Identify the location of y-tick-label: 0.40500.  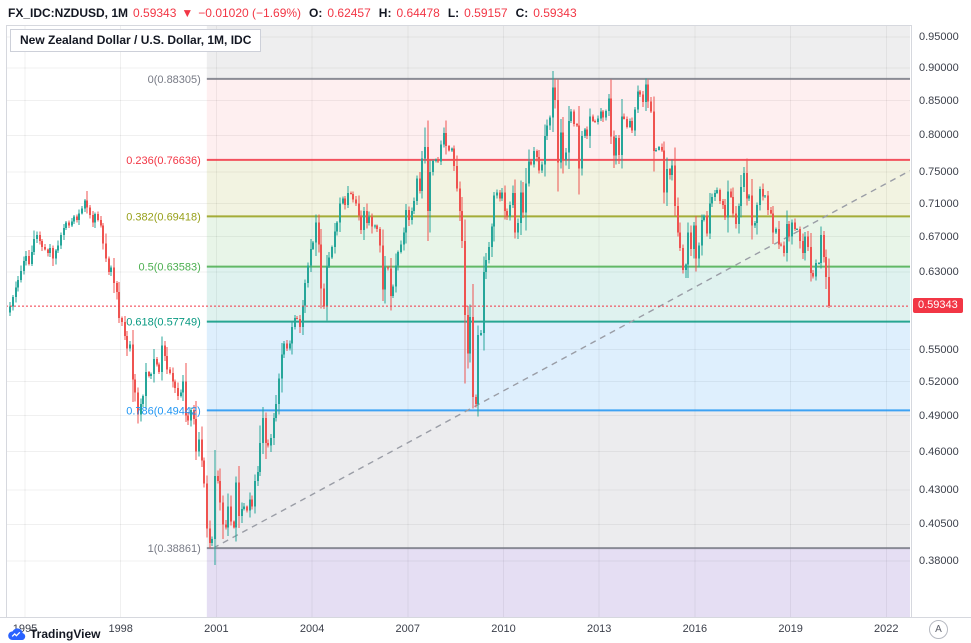
(939, 524).